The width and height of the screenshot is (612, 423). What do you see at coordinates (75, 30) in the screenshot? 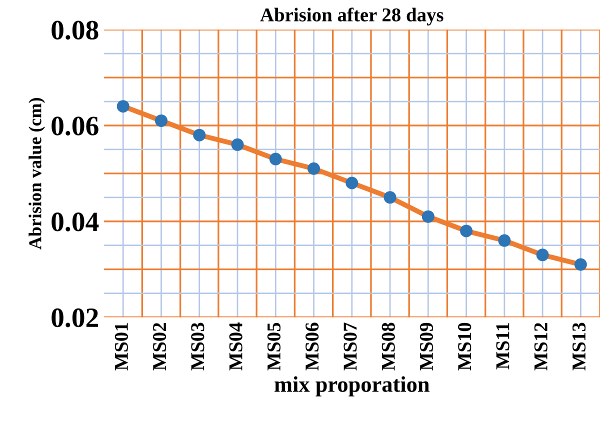
I see `y-tick-label: 0.08` at bounding box center [75, 30].